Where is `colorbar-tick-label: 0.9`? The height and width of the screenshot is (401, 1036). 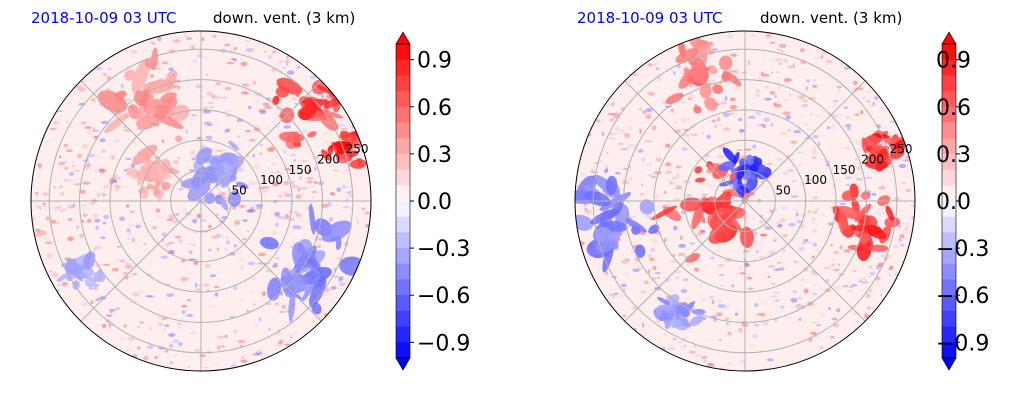
colorbar-tick-label: 0.9 is located at coordinates (953, 61).